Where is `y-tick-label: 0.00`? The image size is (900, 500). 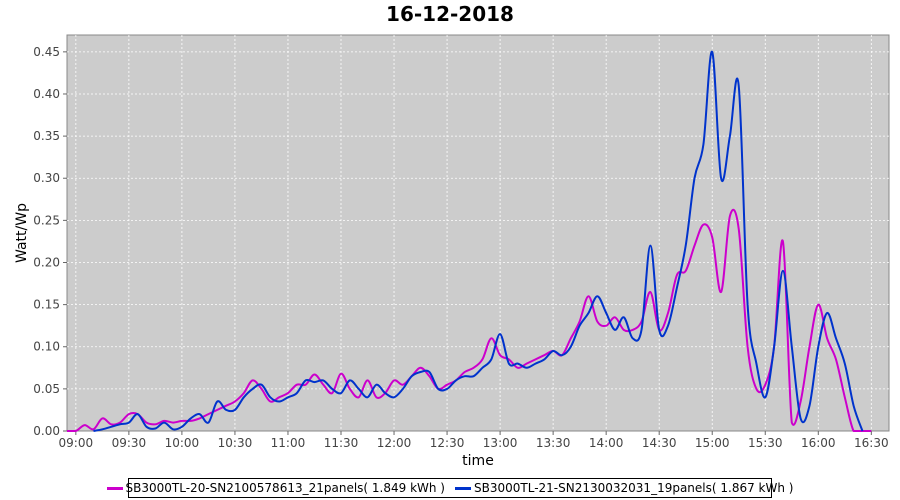
y-tick-label: 0.00 is located at coordinates (46, 431).